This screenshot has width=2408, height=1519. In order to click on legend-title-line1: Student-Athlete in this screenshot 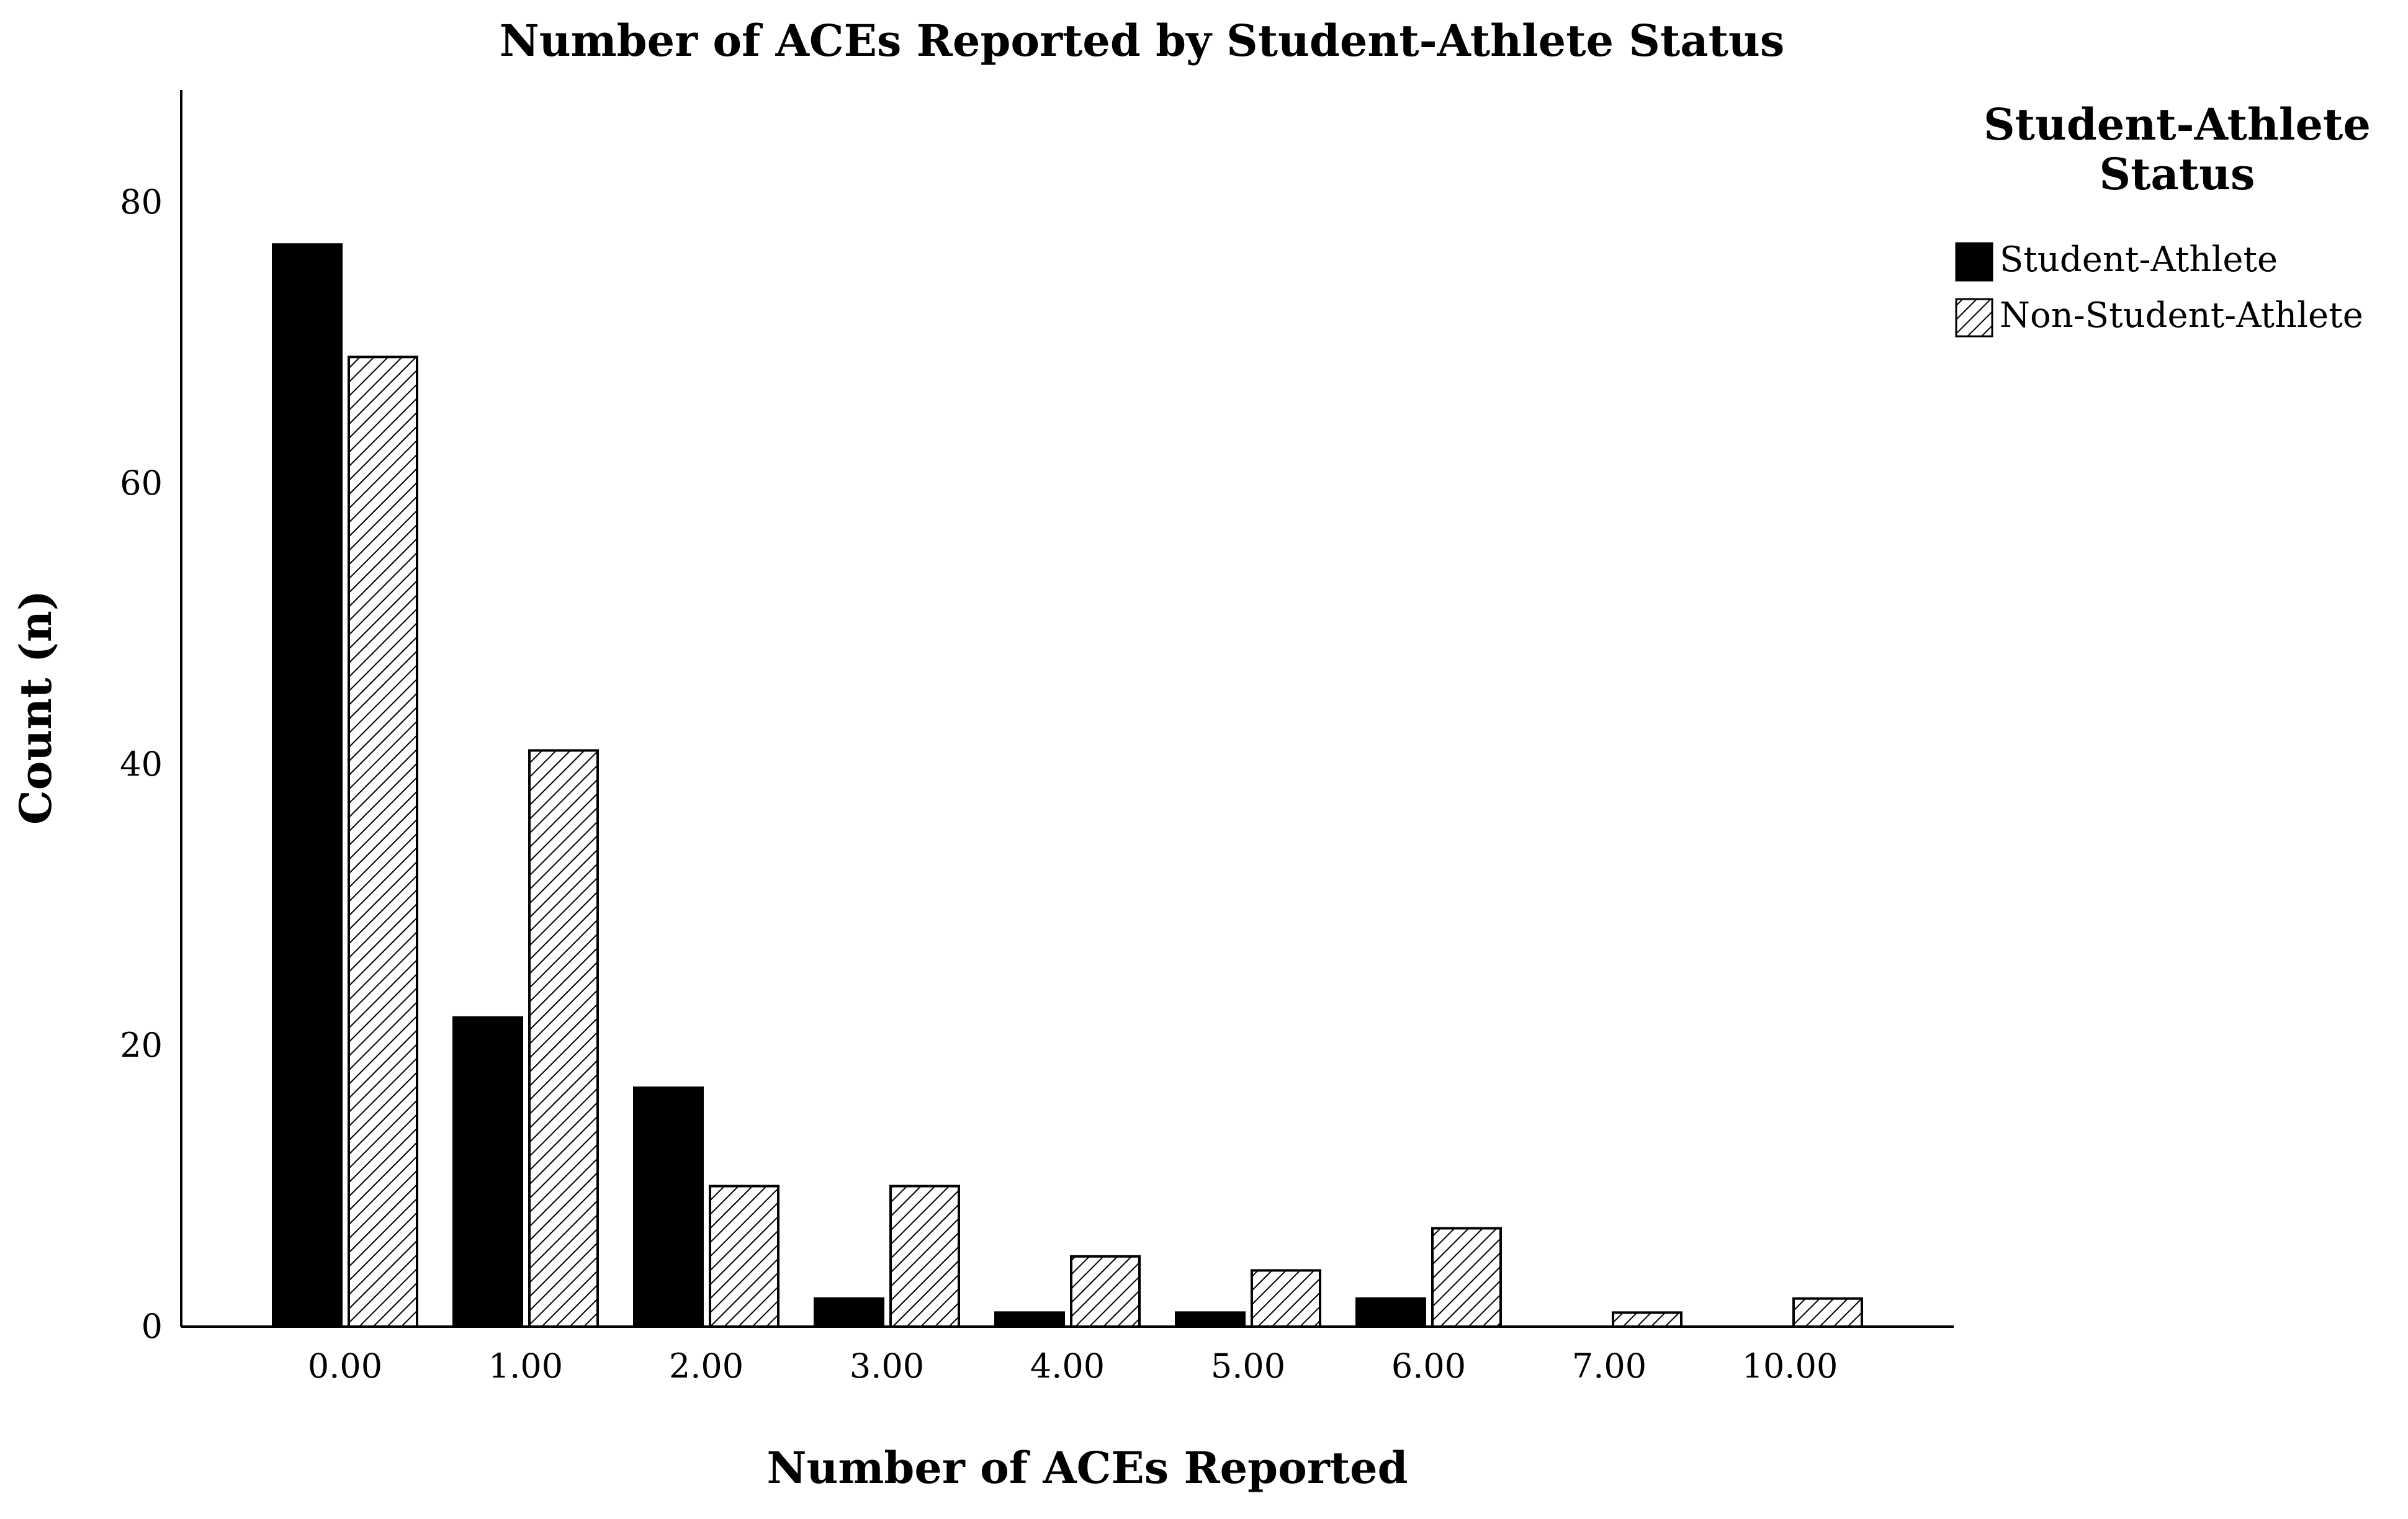, I will do `click(2177, 124)`.